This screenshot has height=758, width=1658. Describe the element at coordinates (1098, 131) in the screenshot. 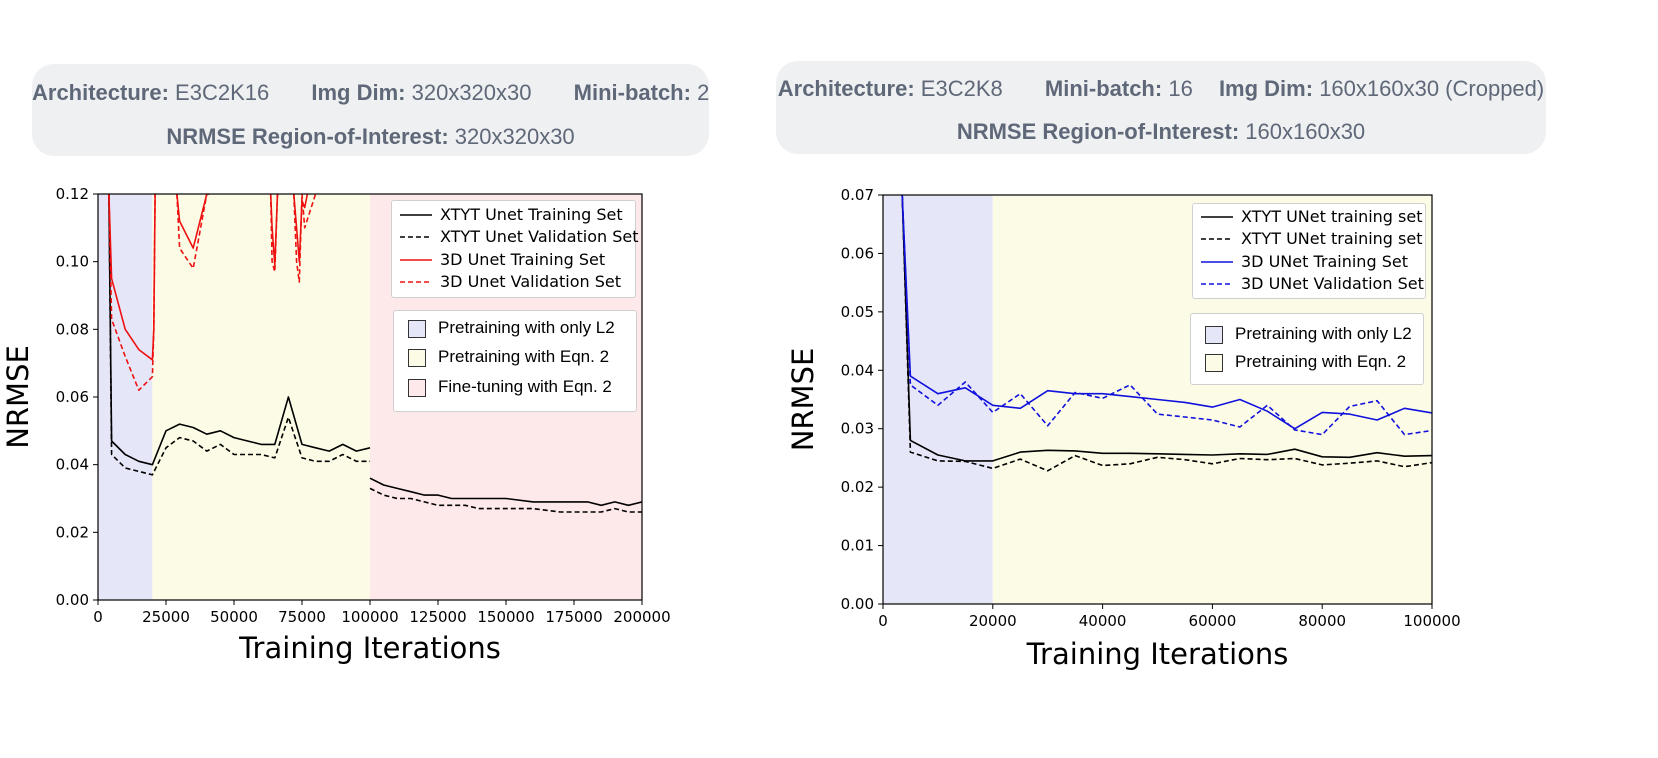

I see `panel2-roi-label: NRMSE Region-of-Interest:` at that location.